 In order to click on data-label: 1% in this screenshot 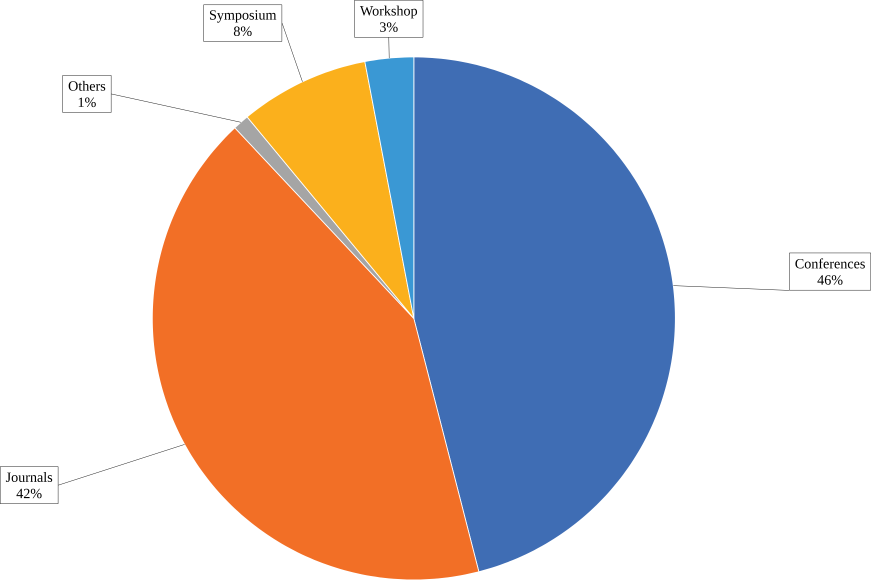, I will do `click(87, 102)`.